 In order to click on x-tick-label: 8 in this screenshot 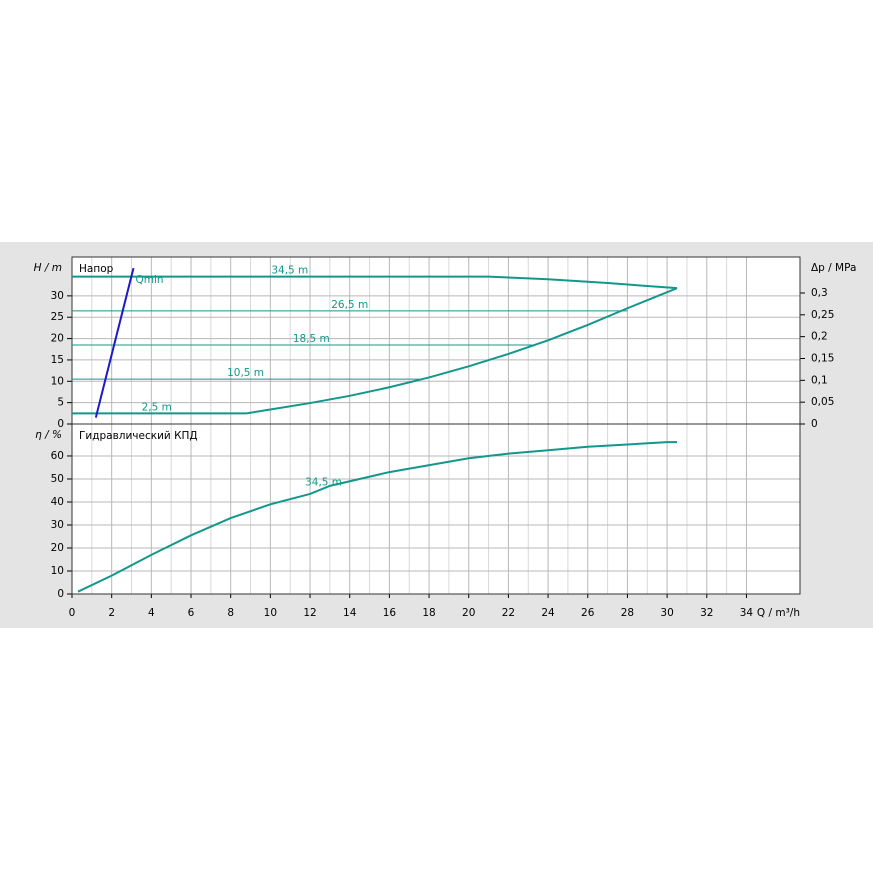, I will do `click(230, 613)`.